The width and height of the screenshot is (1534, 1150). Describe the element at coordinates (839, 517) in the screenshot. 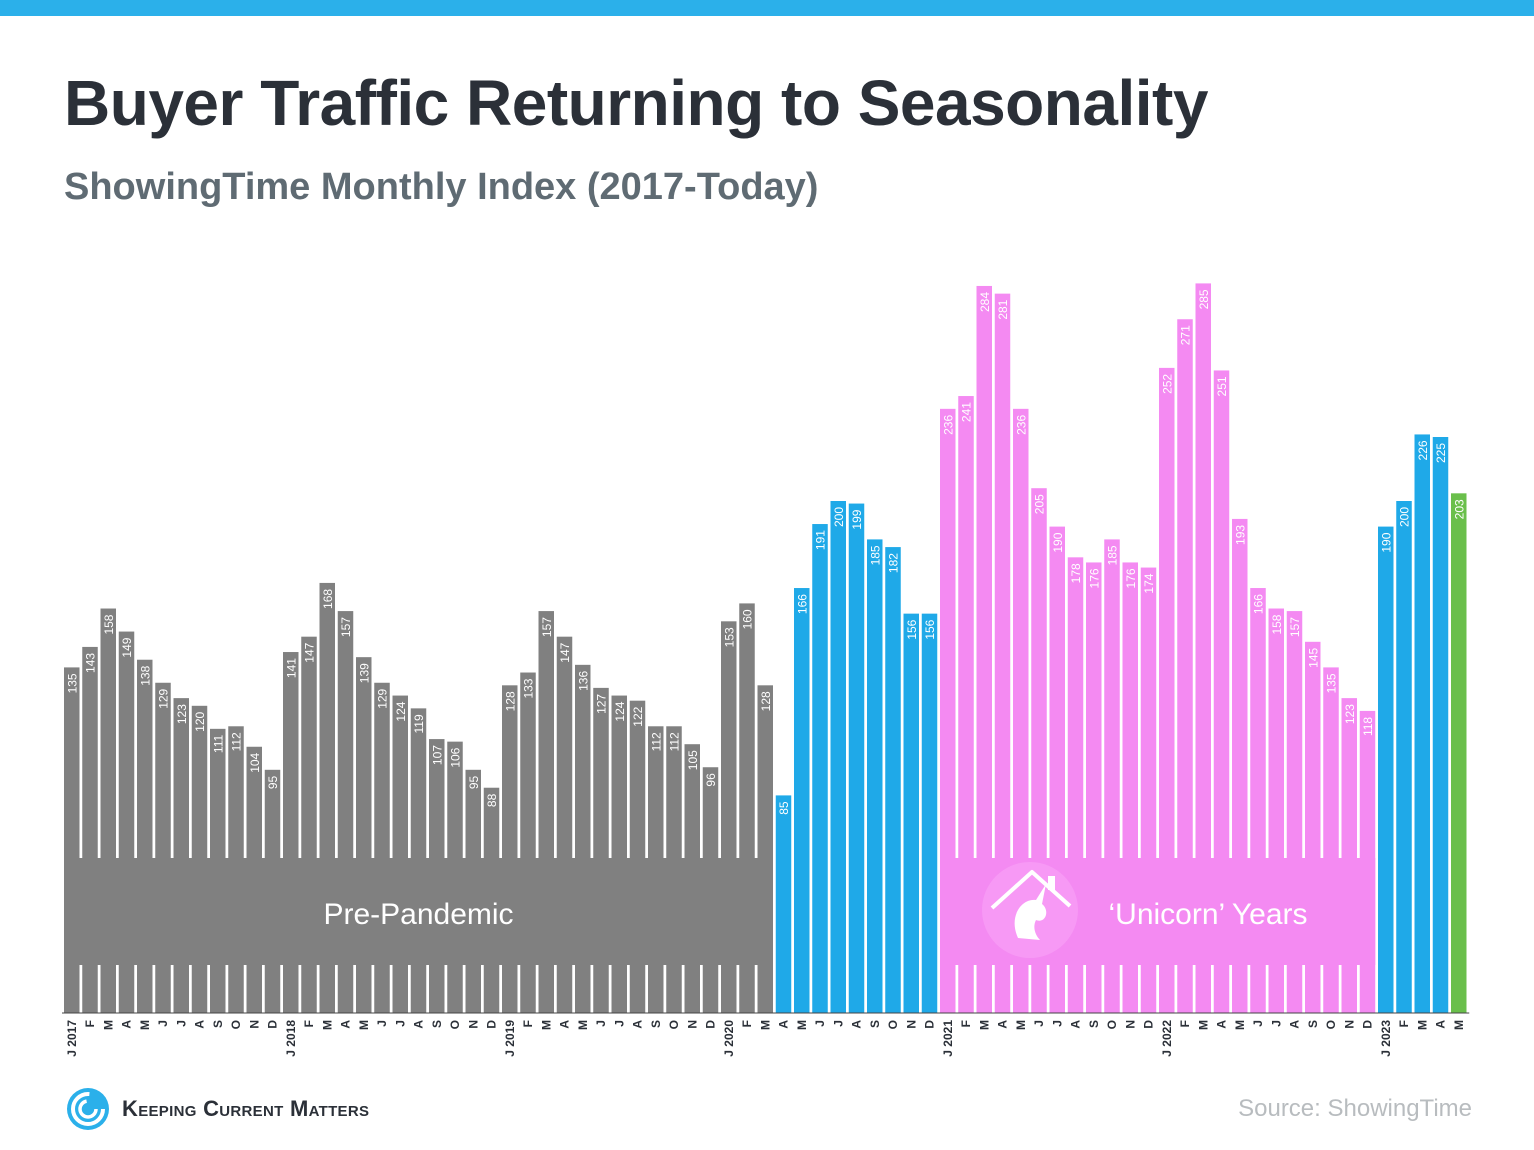

I see `value-label: 200` at that location.